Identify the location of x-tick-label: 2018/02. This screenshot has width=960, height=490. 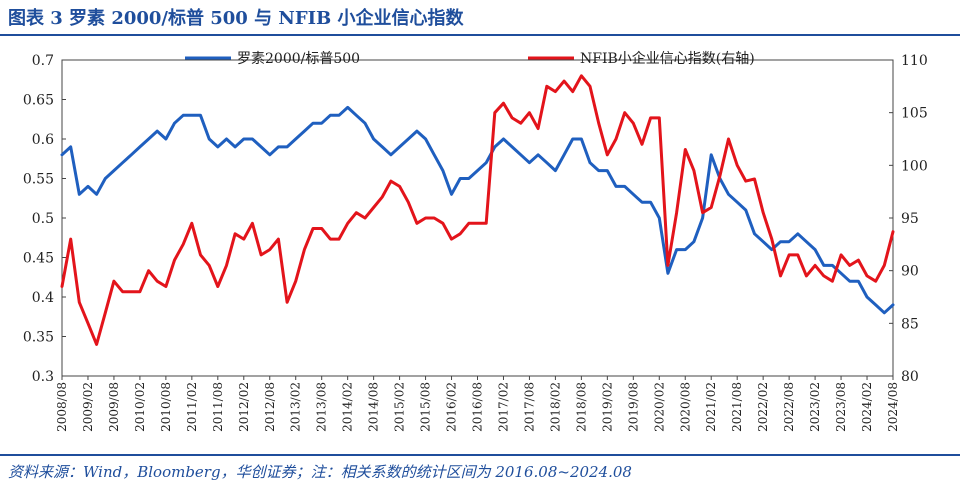
(555, 407).